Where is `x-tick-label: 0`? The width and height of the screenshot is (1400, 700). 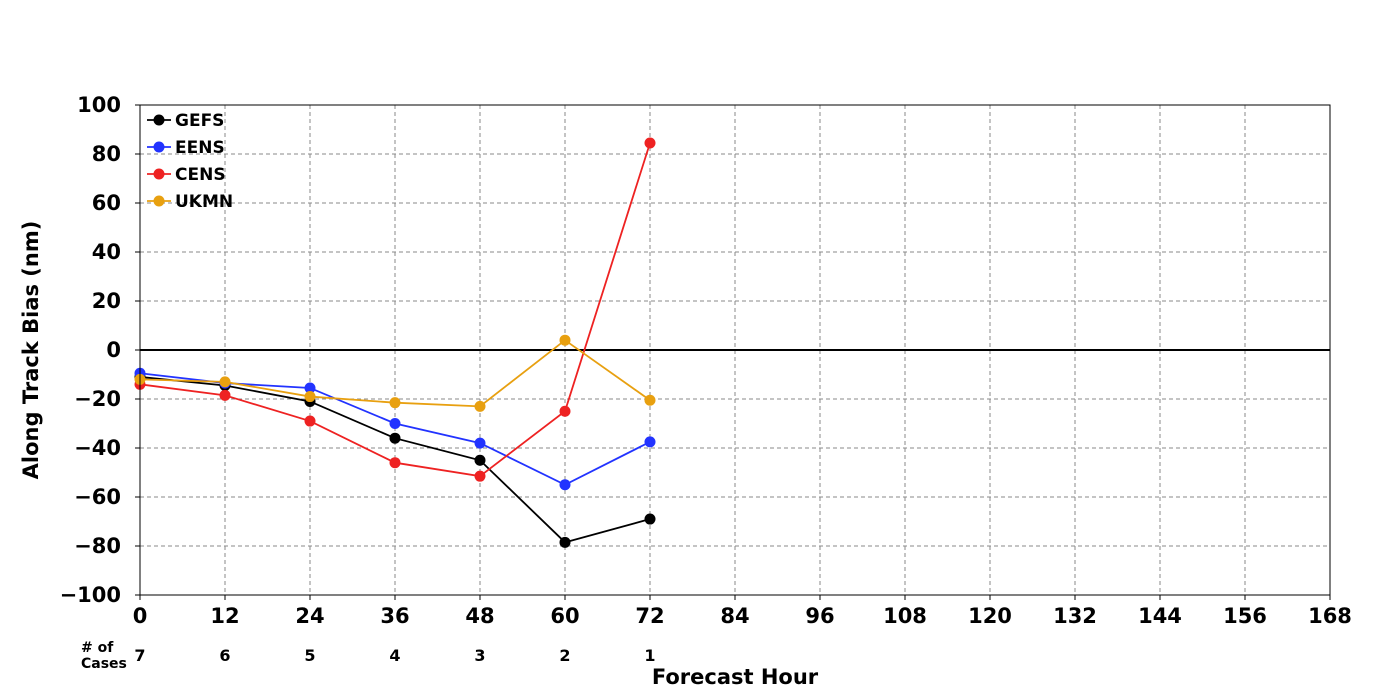
x-tick-label: 0 is located at coordinates (140, 616).